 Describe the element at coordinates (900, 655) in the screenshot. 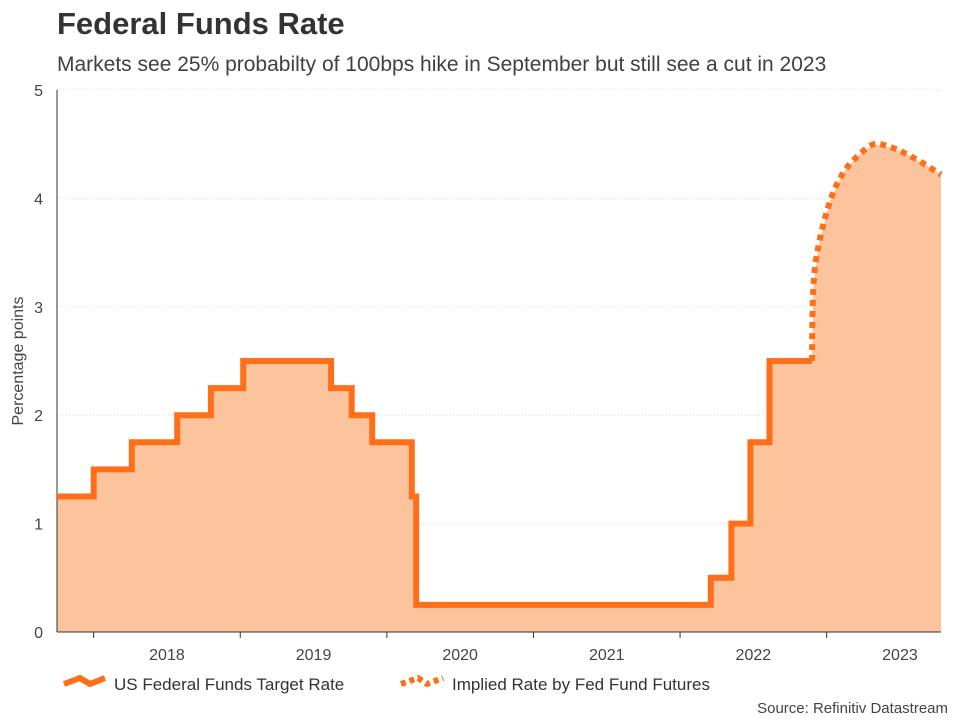

I see `x-tick-label-2023: 2023` at that location.